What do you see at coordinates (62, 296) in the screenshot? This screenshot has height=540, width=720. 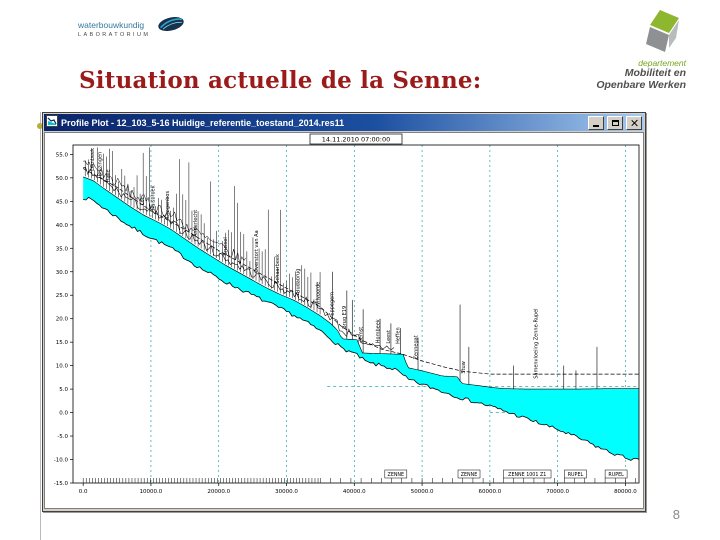 I see `svg-text: 25.0` at bounding box center [62, 296].